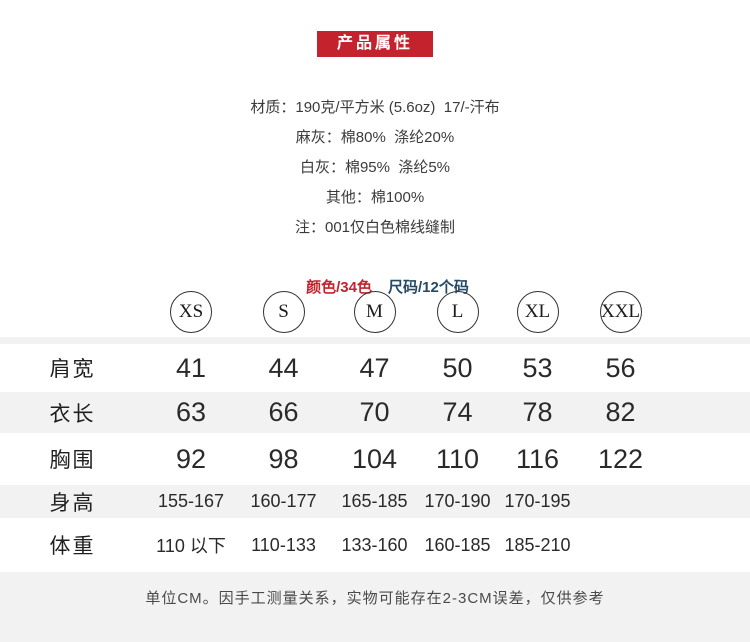 Image resolution: width=750 pixels, height=642 pixels. Describe the element at coordinates (191, 412) in the screenshot. I see `size-value-cell: 63` at that location.